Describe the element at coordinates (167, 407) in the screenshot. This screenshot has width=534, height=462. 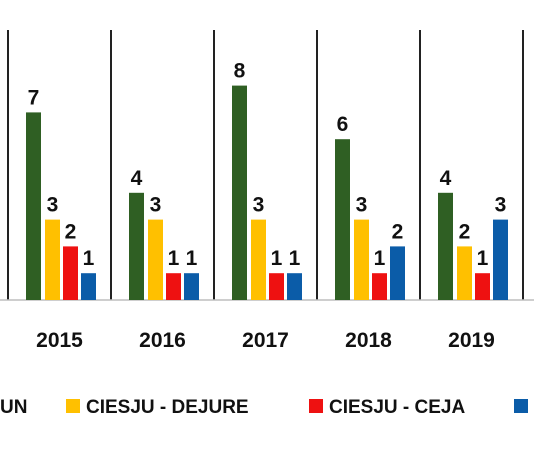
I see `legend-label-2: CIESJU - DEJURE` at that location.